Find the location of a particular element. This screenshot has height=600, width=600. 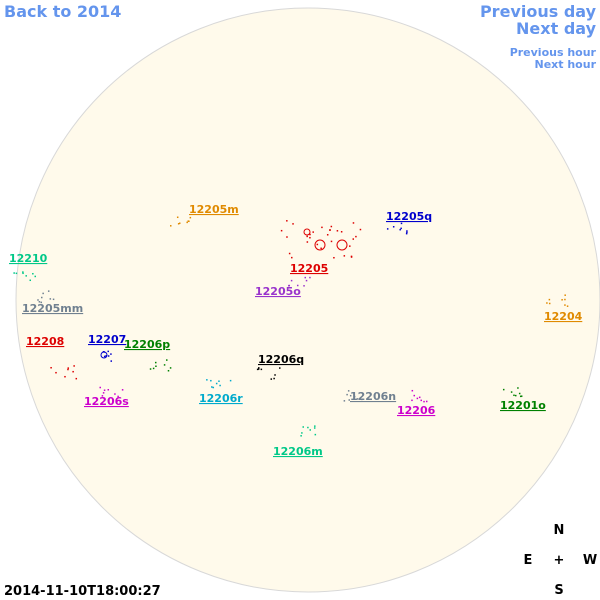

region-label: 12206r is located at coordinates (221, 398).